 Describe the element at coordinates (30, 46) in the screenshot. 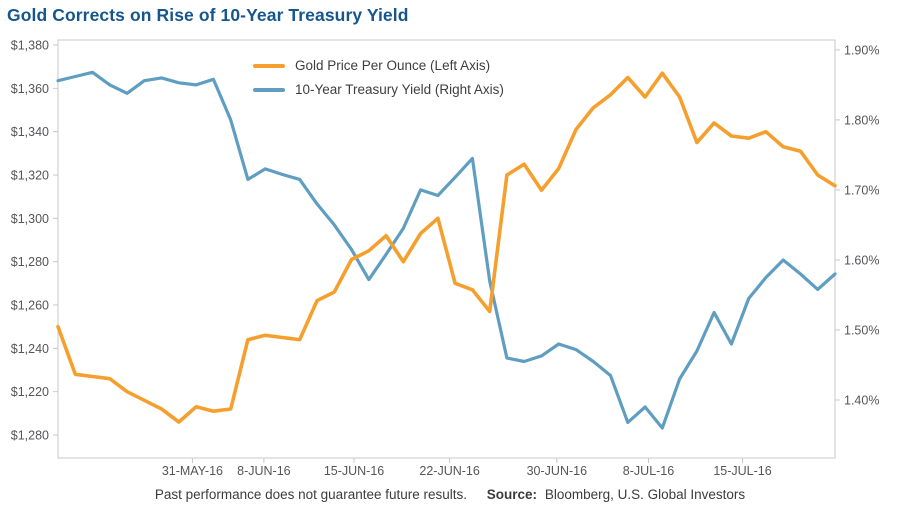

I see `left-axis-tick-label: $1,380` at that location.